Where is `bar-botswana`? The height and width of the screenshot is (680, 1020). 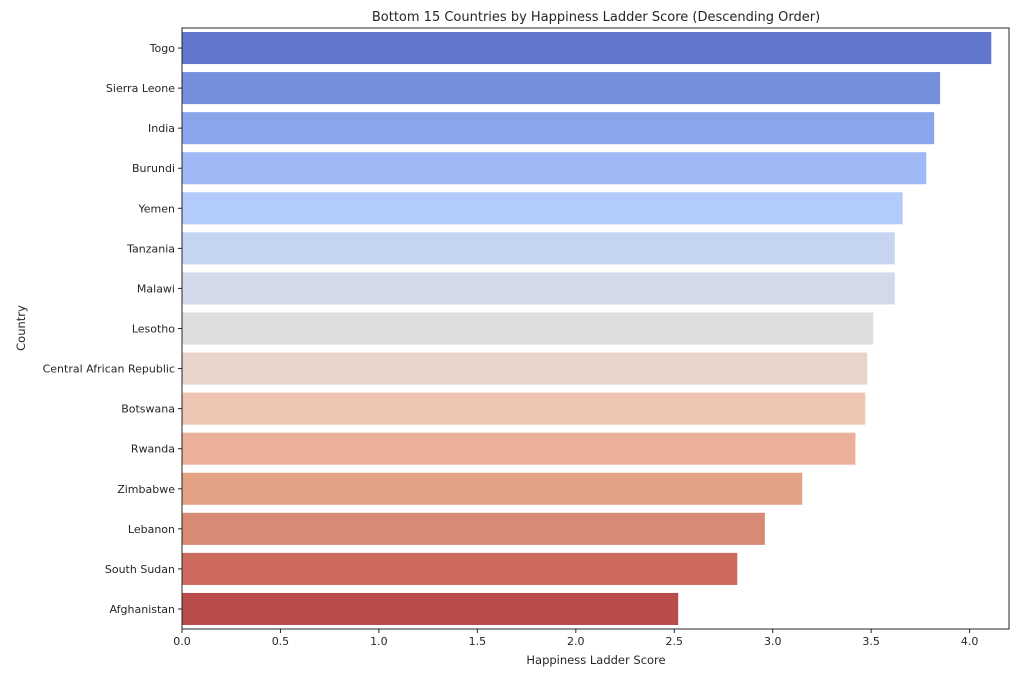 bar-botswana is located at coordinates (524, 408).